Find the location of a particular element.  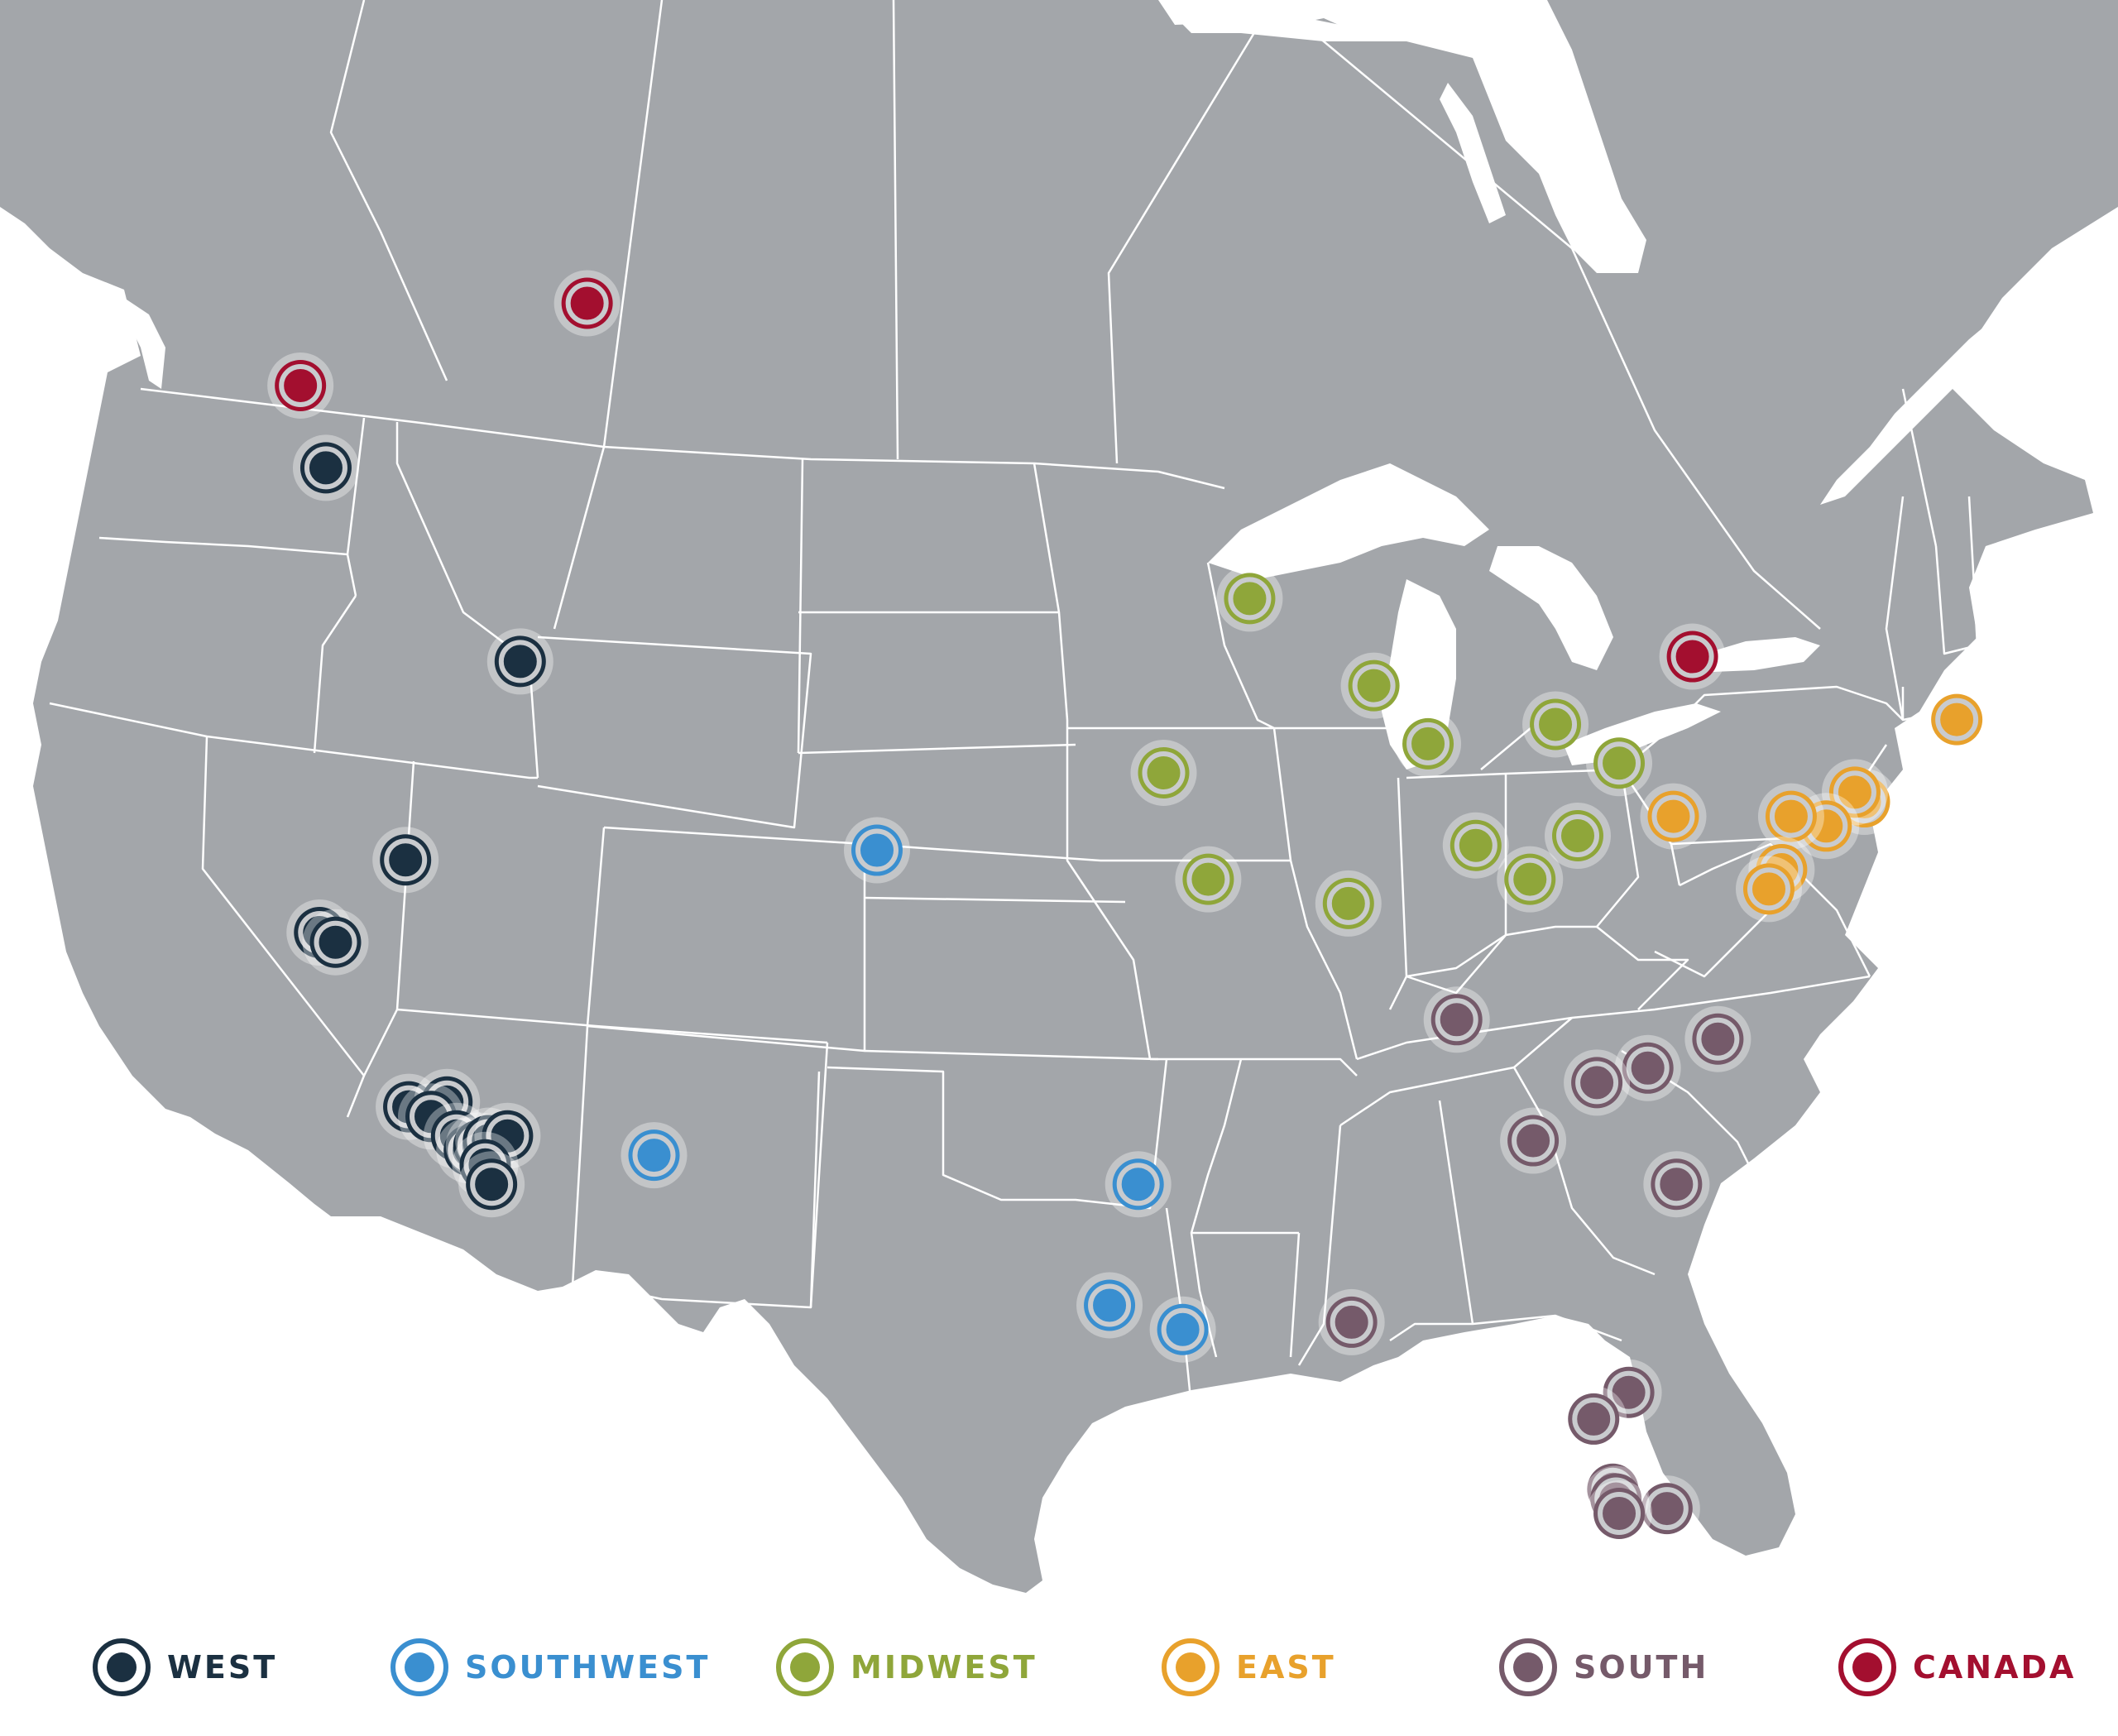

border-ne-ks-ok is located at coordinates (997, 1026).